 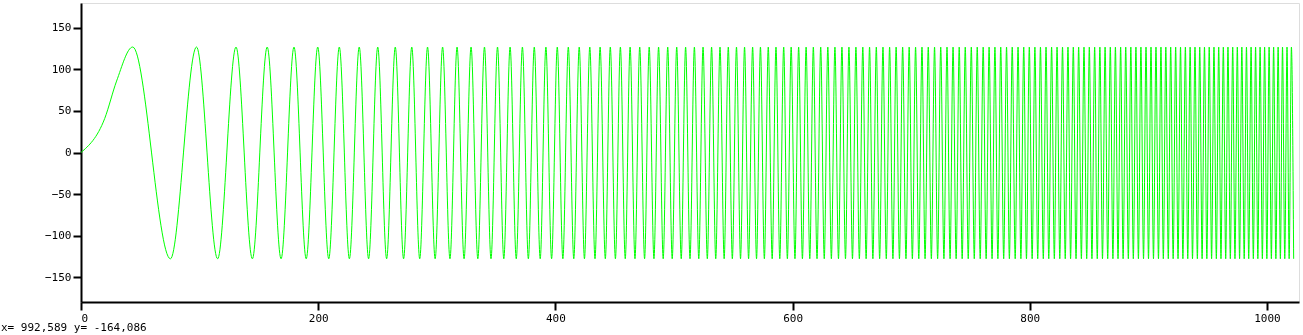 I want to click on x-tick-label: 600, so click(x=793, y=318).